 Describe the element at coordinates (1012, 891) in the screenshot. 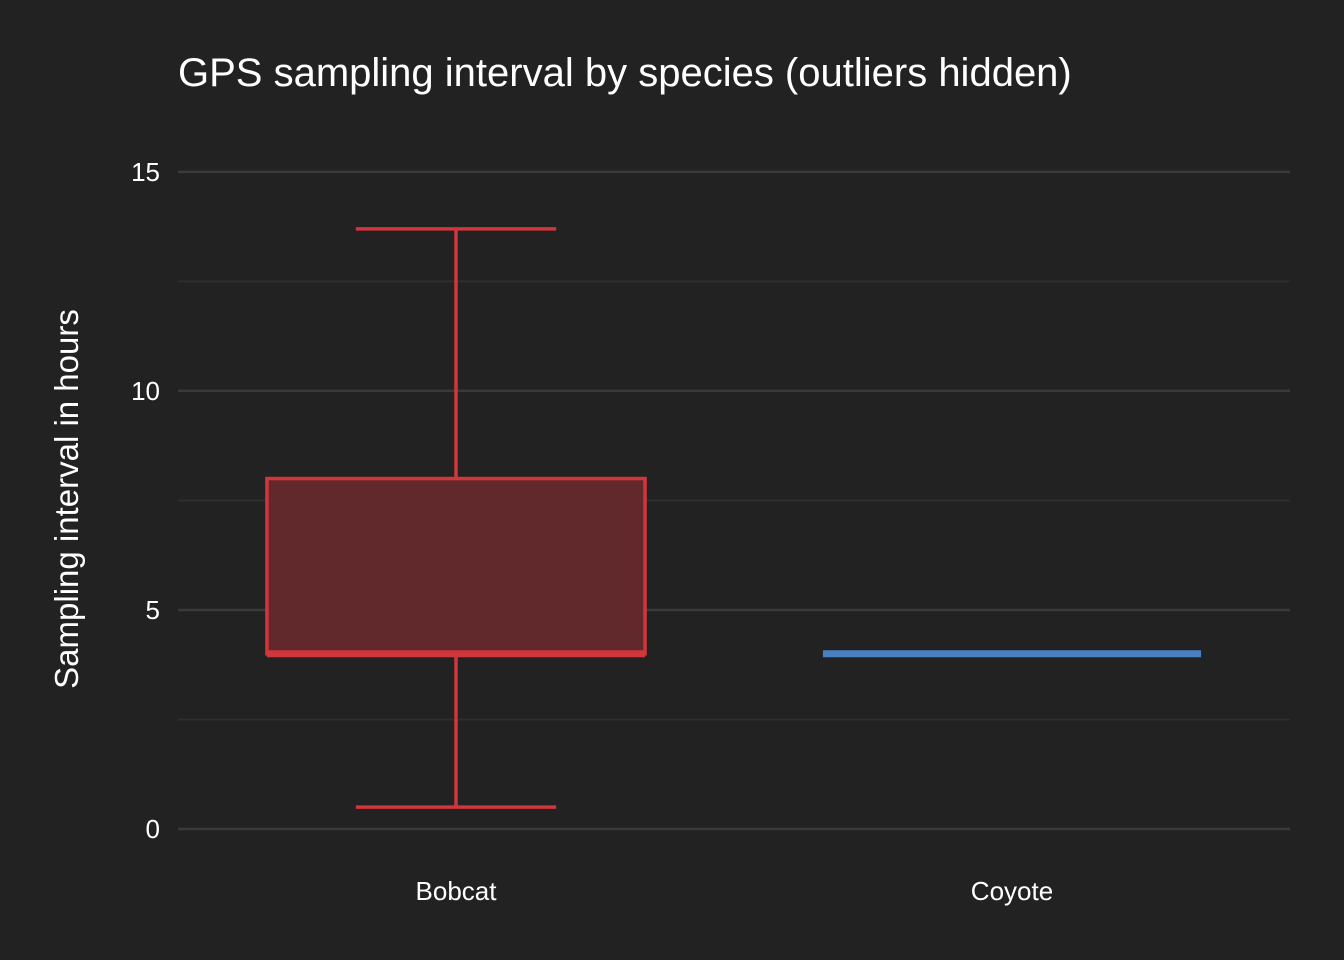

I see `x-tick-label: Coyote` at that location.